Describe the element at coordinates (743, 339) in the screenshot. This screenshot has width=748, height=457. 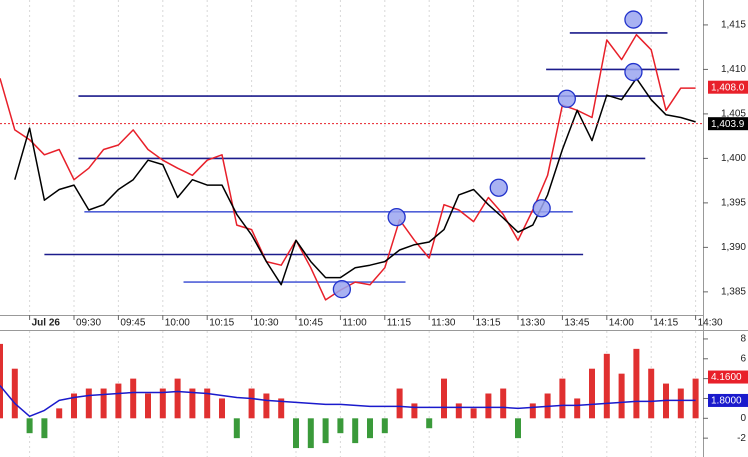
I see `y-tick-label: 8` at that location.